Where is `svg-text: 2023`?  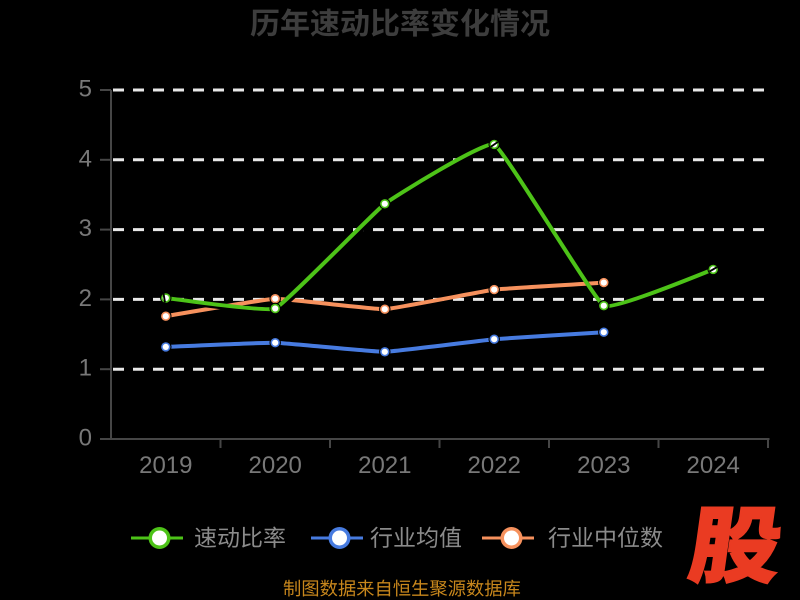 svg-text: 2023 is located at coordinates (603, 465).